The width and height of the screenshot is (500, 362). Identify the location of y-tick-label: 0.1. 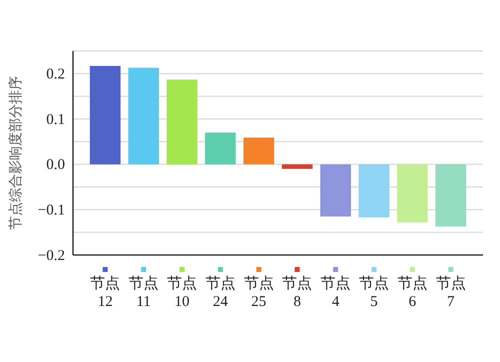
(55, 120).